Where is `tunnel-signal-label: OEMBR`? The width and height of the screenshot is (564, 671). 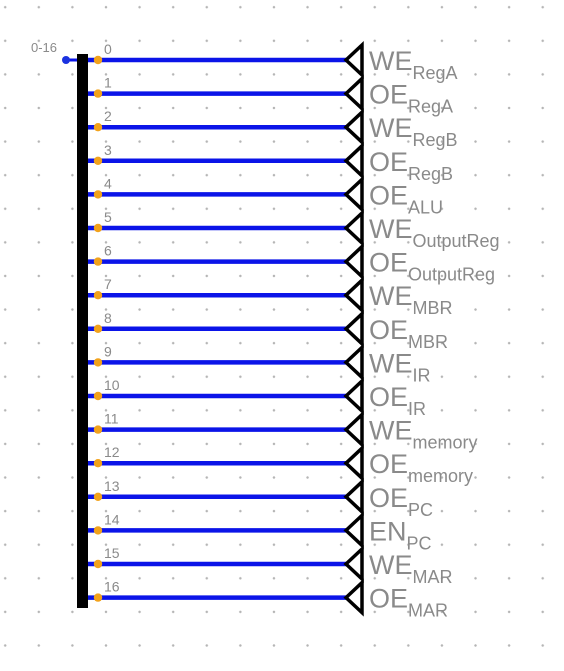
tunnel-signal-label: OEMBR is located at coordinates (408, 333).